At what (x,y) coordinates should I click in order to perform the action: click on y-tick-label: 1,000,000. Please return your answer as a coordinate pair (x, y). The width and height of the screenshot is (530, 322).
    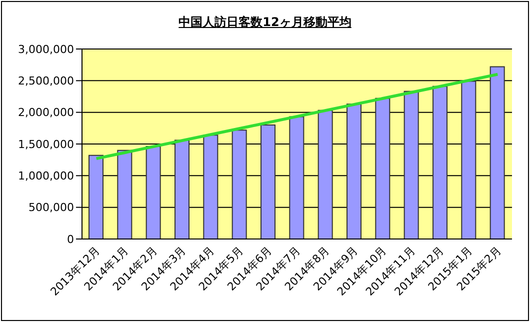
    Looking at the image, I should click on (46, 176).